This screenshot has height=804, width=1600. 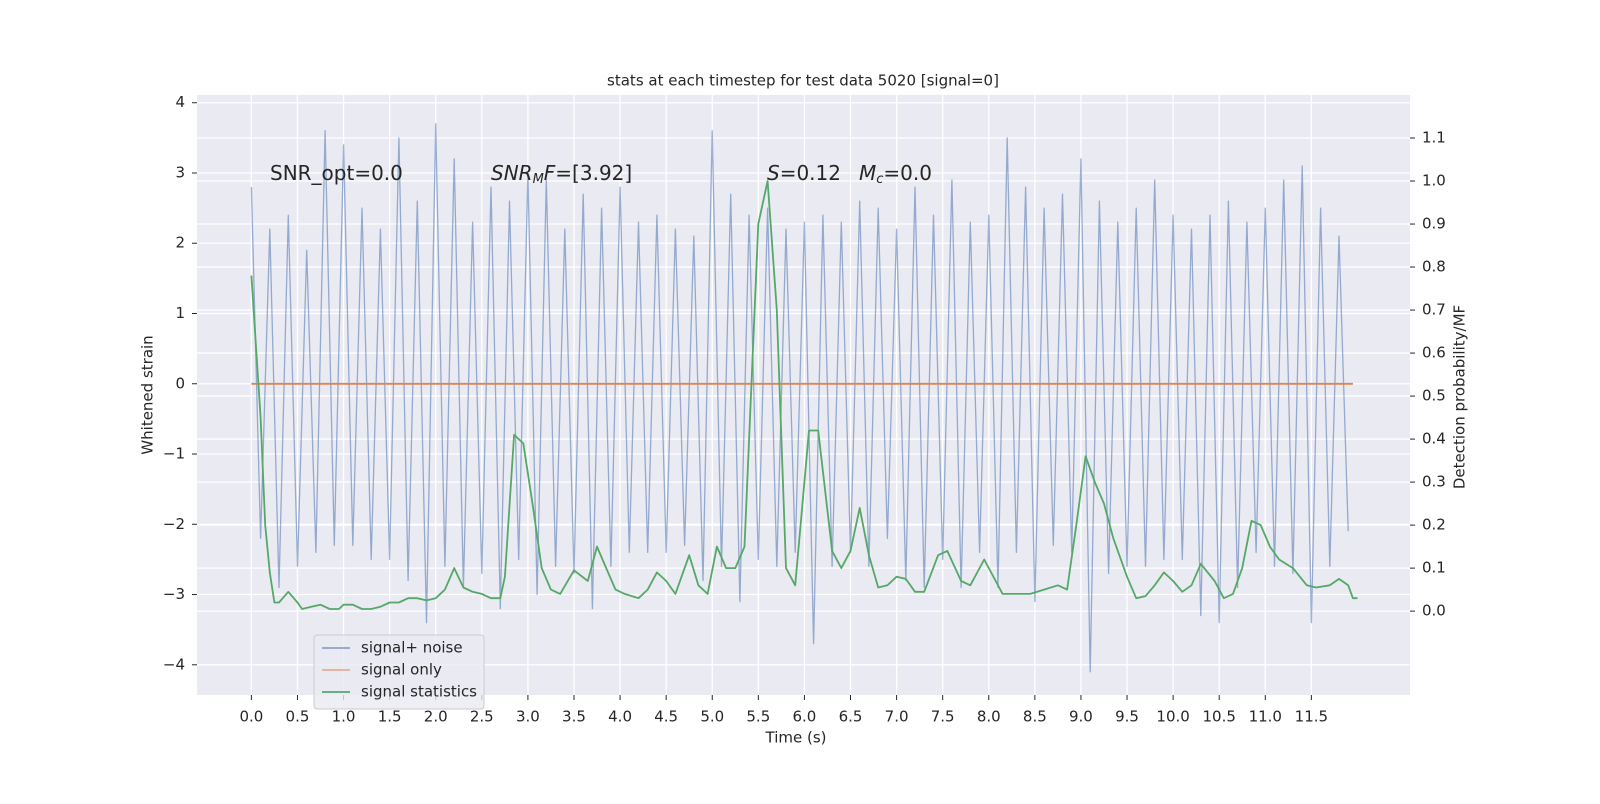 What do you see at coordinates (512, 173) in the screenshot?
I see `annotation-math: SNR` at bounding box center [512, 173].